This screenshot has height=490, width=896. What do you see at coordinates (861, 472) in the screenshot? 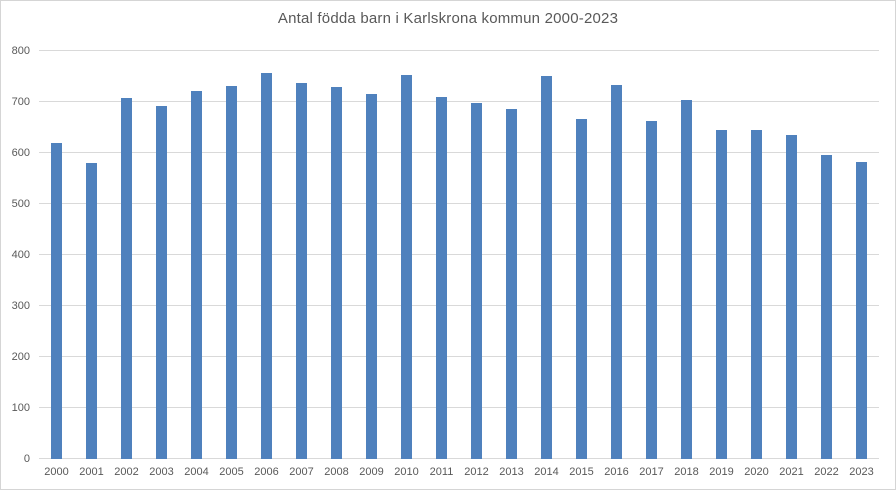
I see `x-axis-label-2023: 2023` at bounding box center [861, 472].